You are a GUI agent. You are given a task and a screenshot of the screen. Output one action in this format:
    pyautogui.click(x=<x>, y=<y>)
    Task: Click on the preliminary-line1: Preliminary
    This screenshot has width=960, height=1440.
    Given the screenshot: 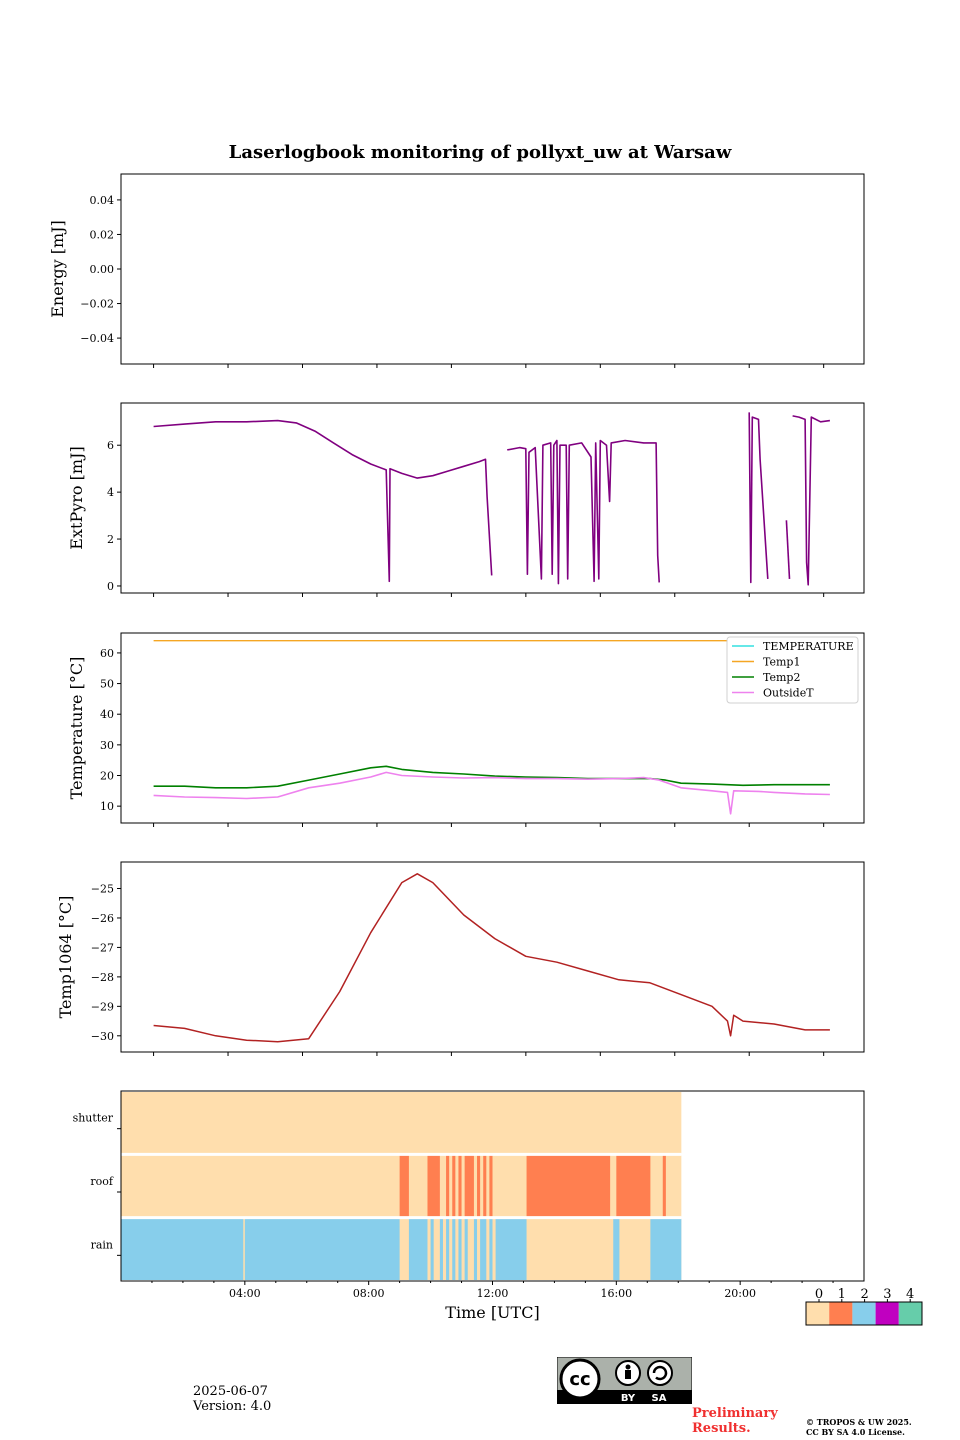 What is the action you would take?
    pyautogui.click(x=735, y=1413)
    